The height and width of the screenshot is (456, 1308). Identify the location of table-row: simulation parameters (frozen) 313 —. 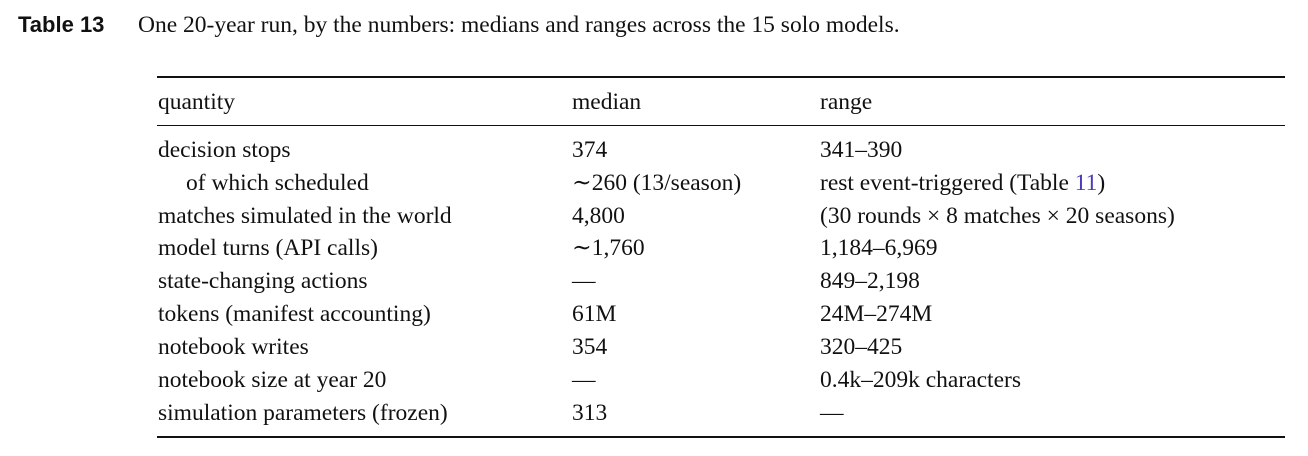
(654, 413).